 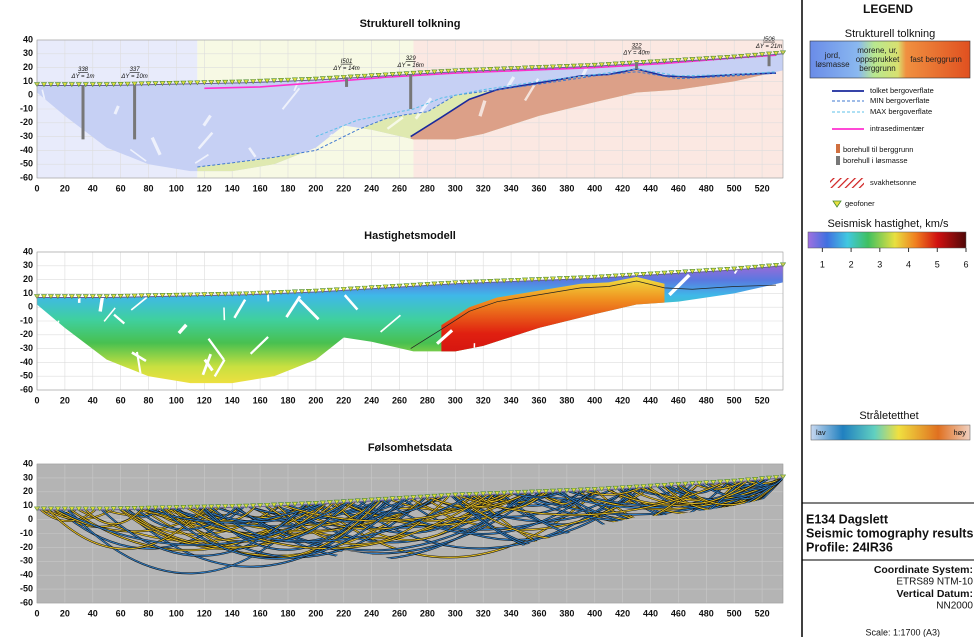 I want to click on y-tick-label: -30, so click(x=26, y=348).